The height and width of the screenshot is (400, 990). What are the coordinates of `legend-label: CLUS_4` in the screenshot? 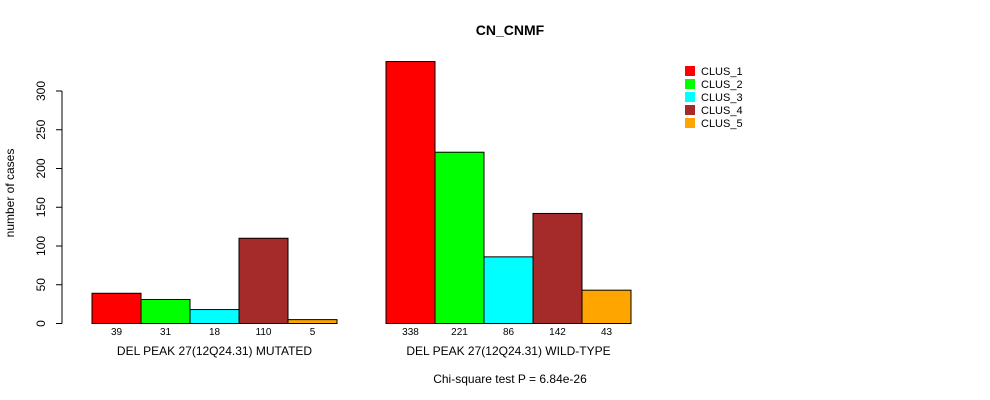 It's located at (722, 111).